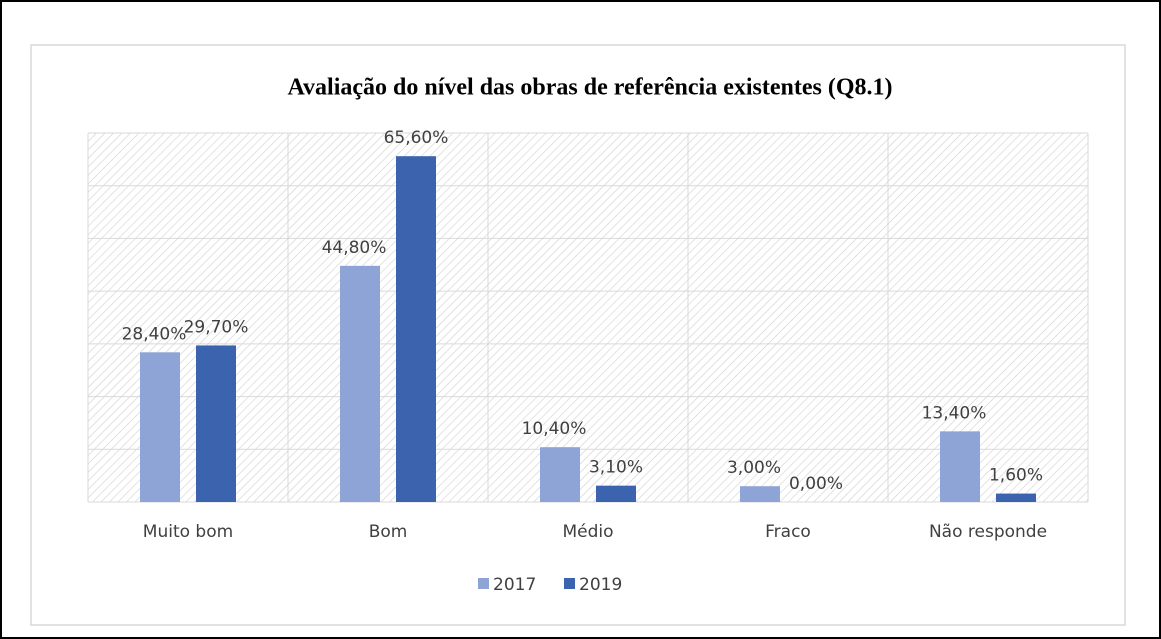 Image resolution: width=1161 pixels, height=639 pixels. Describe the element at coordinates (416, 138) in the screenshot. I see `data-label: 65,60%` at that location.